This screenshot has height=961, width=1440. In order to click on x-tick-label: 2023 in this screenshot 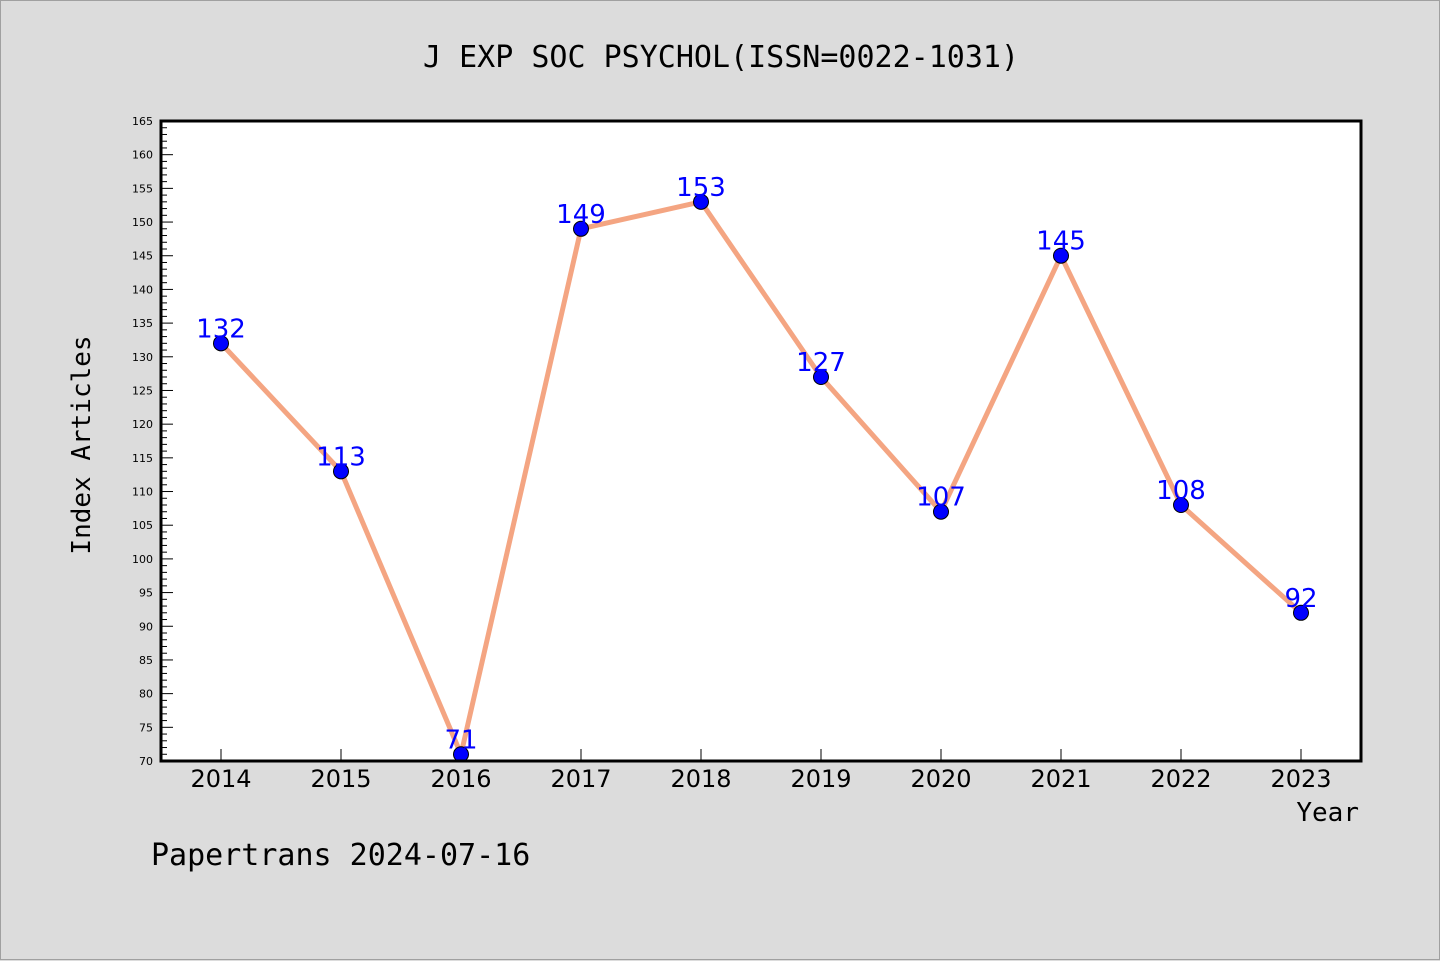, I will do `click(1300, 779)`.